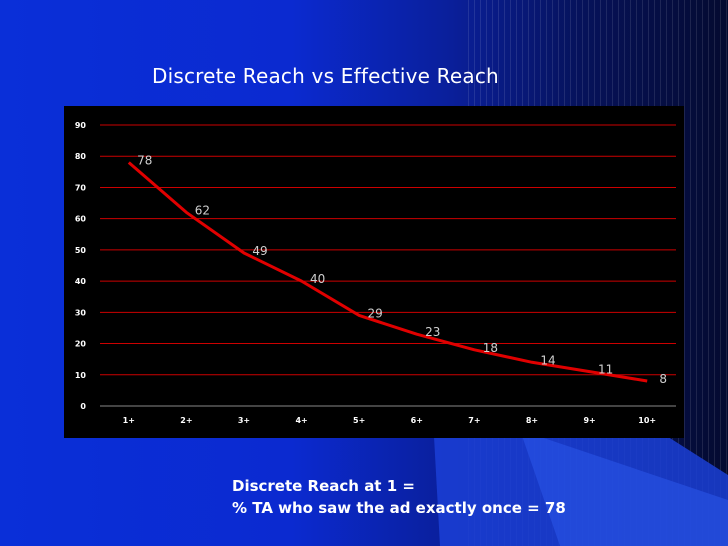 The image size is (728, 546). I want to click on data-label: 11, so click(605, 370).